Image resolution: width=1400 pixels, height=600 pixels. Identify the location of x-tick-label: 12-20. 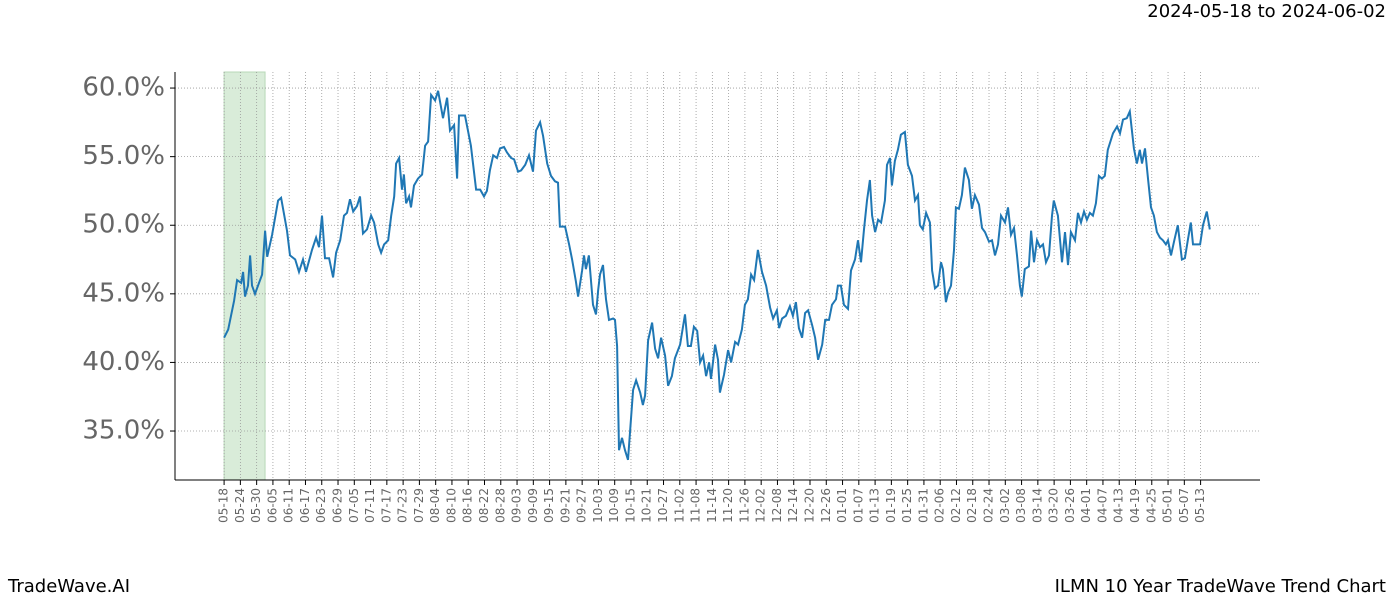
(809, 505).